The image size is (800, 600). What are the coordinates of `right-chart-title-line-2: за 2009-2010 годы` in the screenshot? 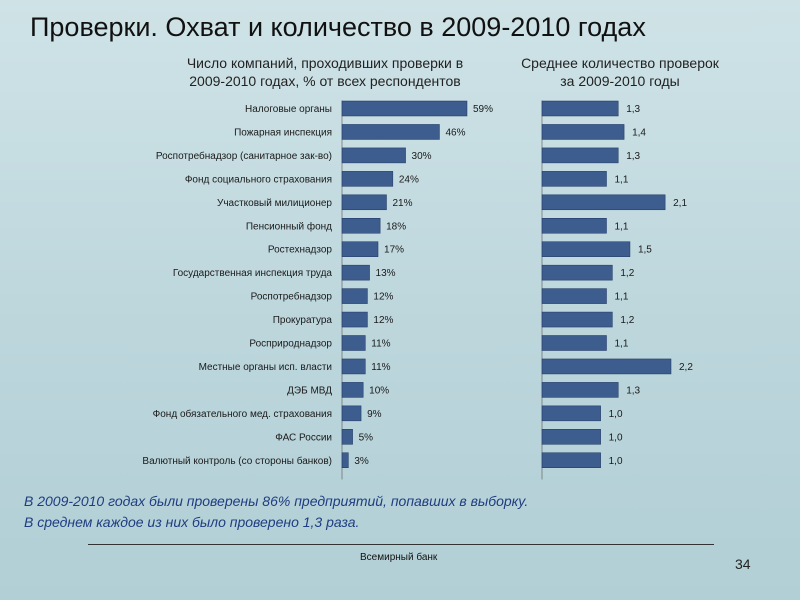 It's located at (620, 81).